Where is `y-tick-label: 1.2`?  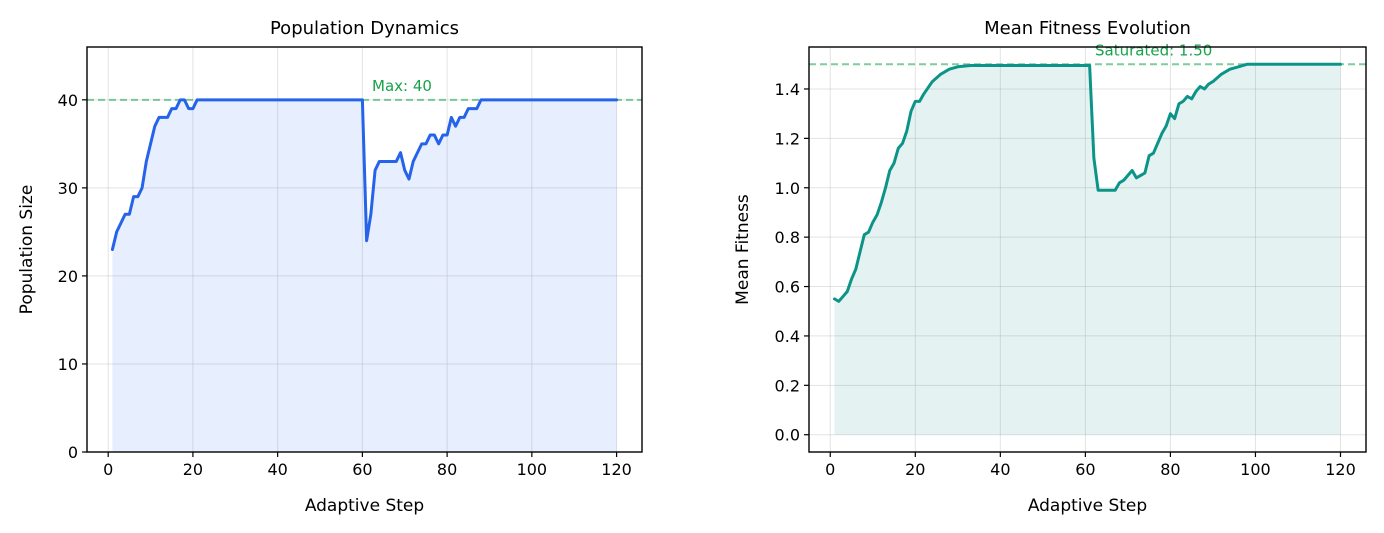
y-tick-label: 1.2 is located at coordinates (787, 138).